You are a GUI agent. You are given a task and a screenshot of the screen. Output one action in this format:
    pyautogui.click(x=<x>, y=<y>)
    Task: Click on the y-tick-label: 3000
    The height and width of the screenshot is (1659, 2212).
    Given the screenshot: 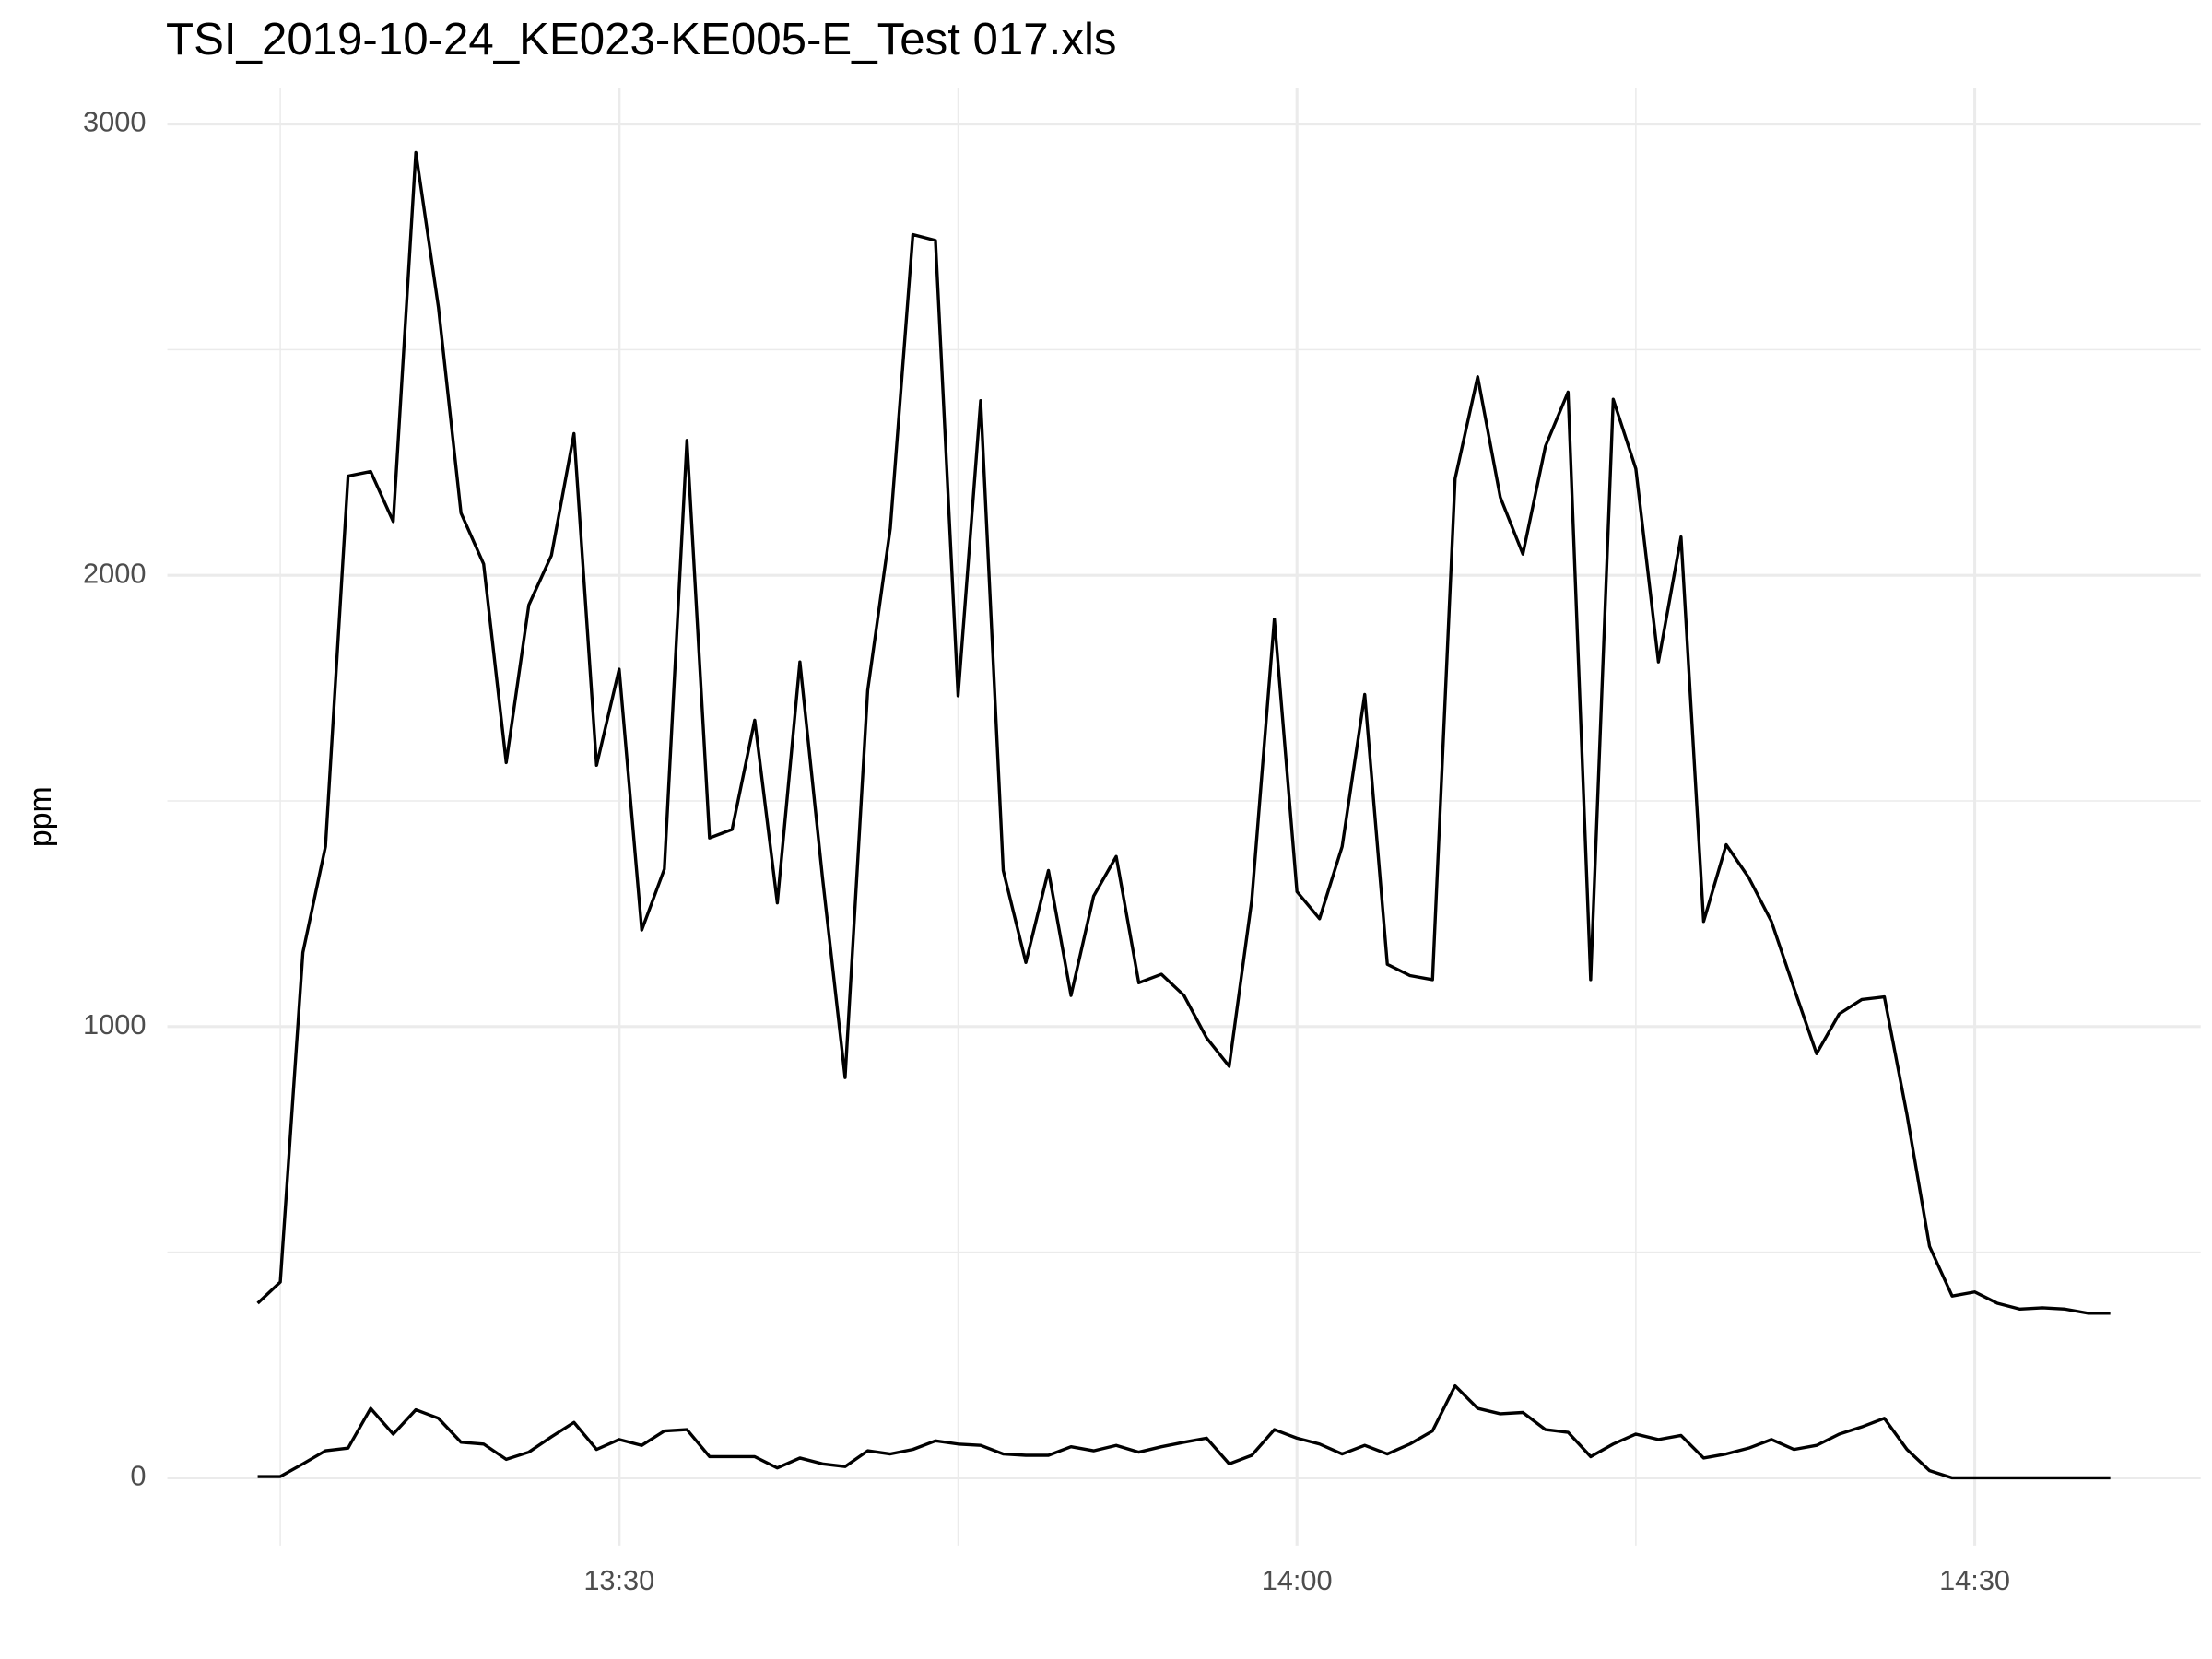 What is the action you would take?
    pyautogui.click(x=114, y=122)
    